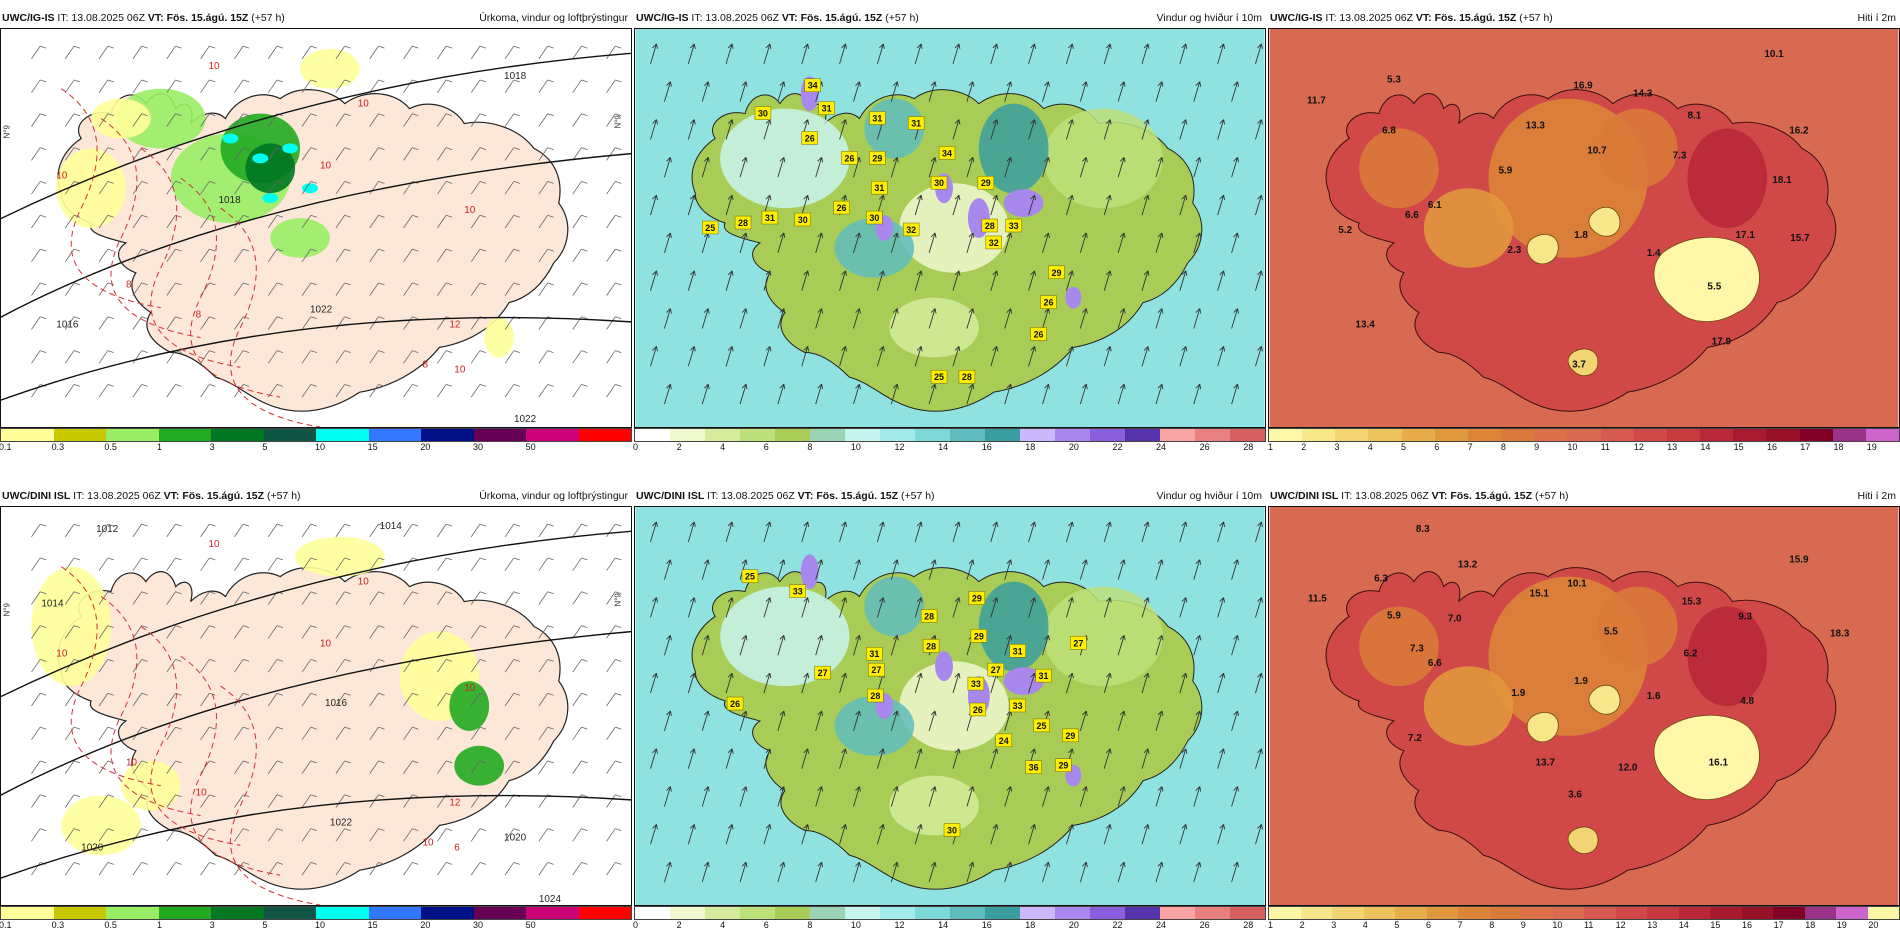 The width and height of the screenshot is (1900, 950). Describe the element at coordinates (372, 447) in the screenshot. I see `scale-tick-label: 15` at that location.